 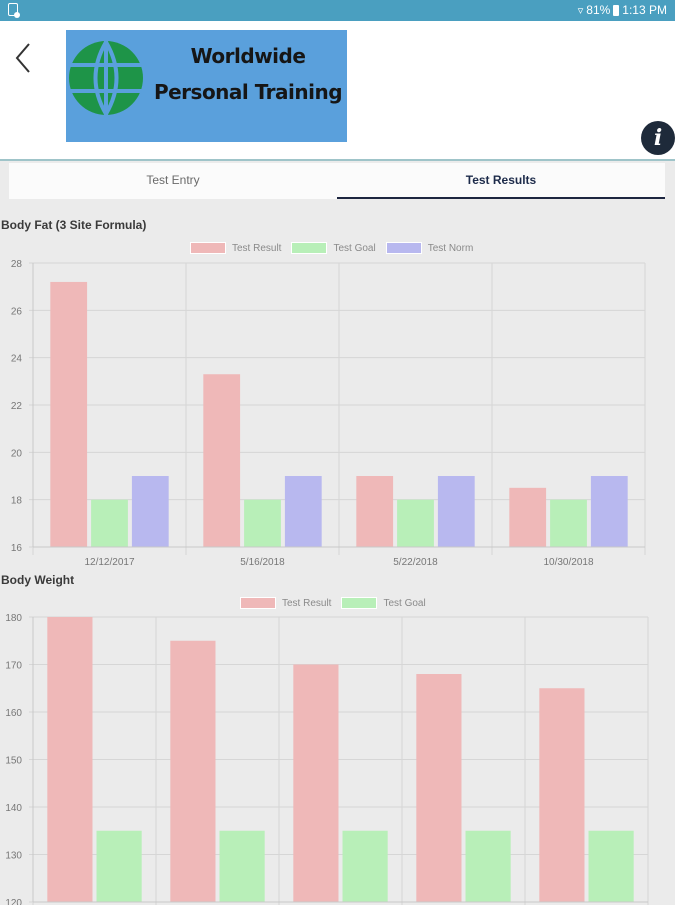 I want to click on y-tick-label: 120, so click(x=13, y=901).